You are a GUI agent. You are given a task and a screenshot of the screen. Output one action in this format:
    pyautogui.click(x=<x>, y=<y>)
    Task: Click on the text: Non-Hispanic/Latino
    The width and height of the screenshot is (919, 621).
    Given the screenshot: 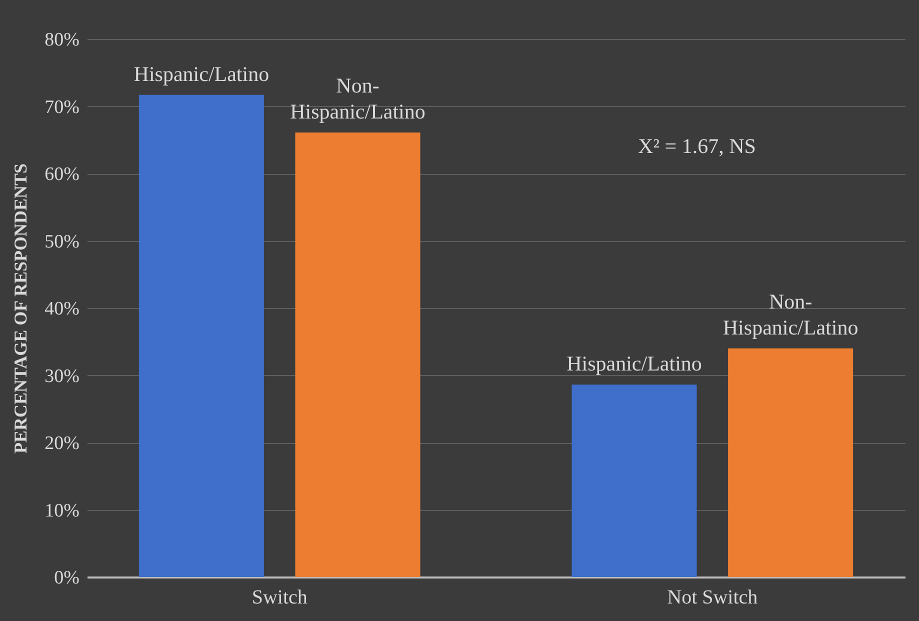 What is the action you would take?
    pyautogui.click(x=790, y=314)
    